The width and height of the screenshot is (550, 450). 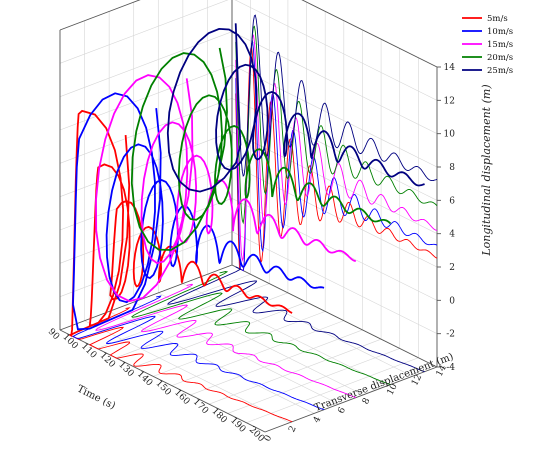 I want to click on top-right-edge, so click(x=369, y=34).